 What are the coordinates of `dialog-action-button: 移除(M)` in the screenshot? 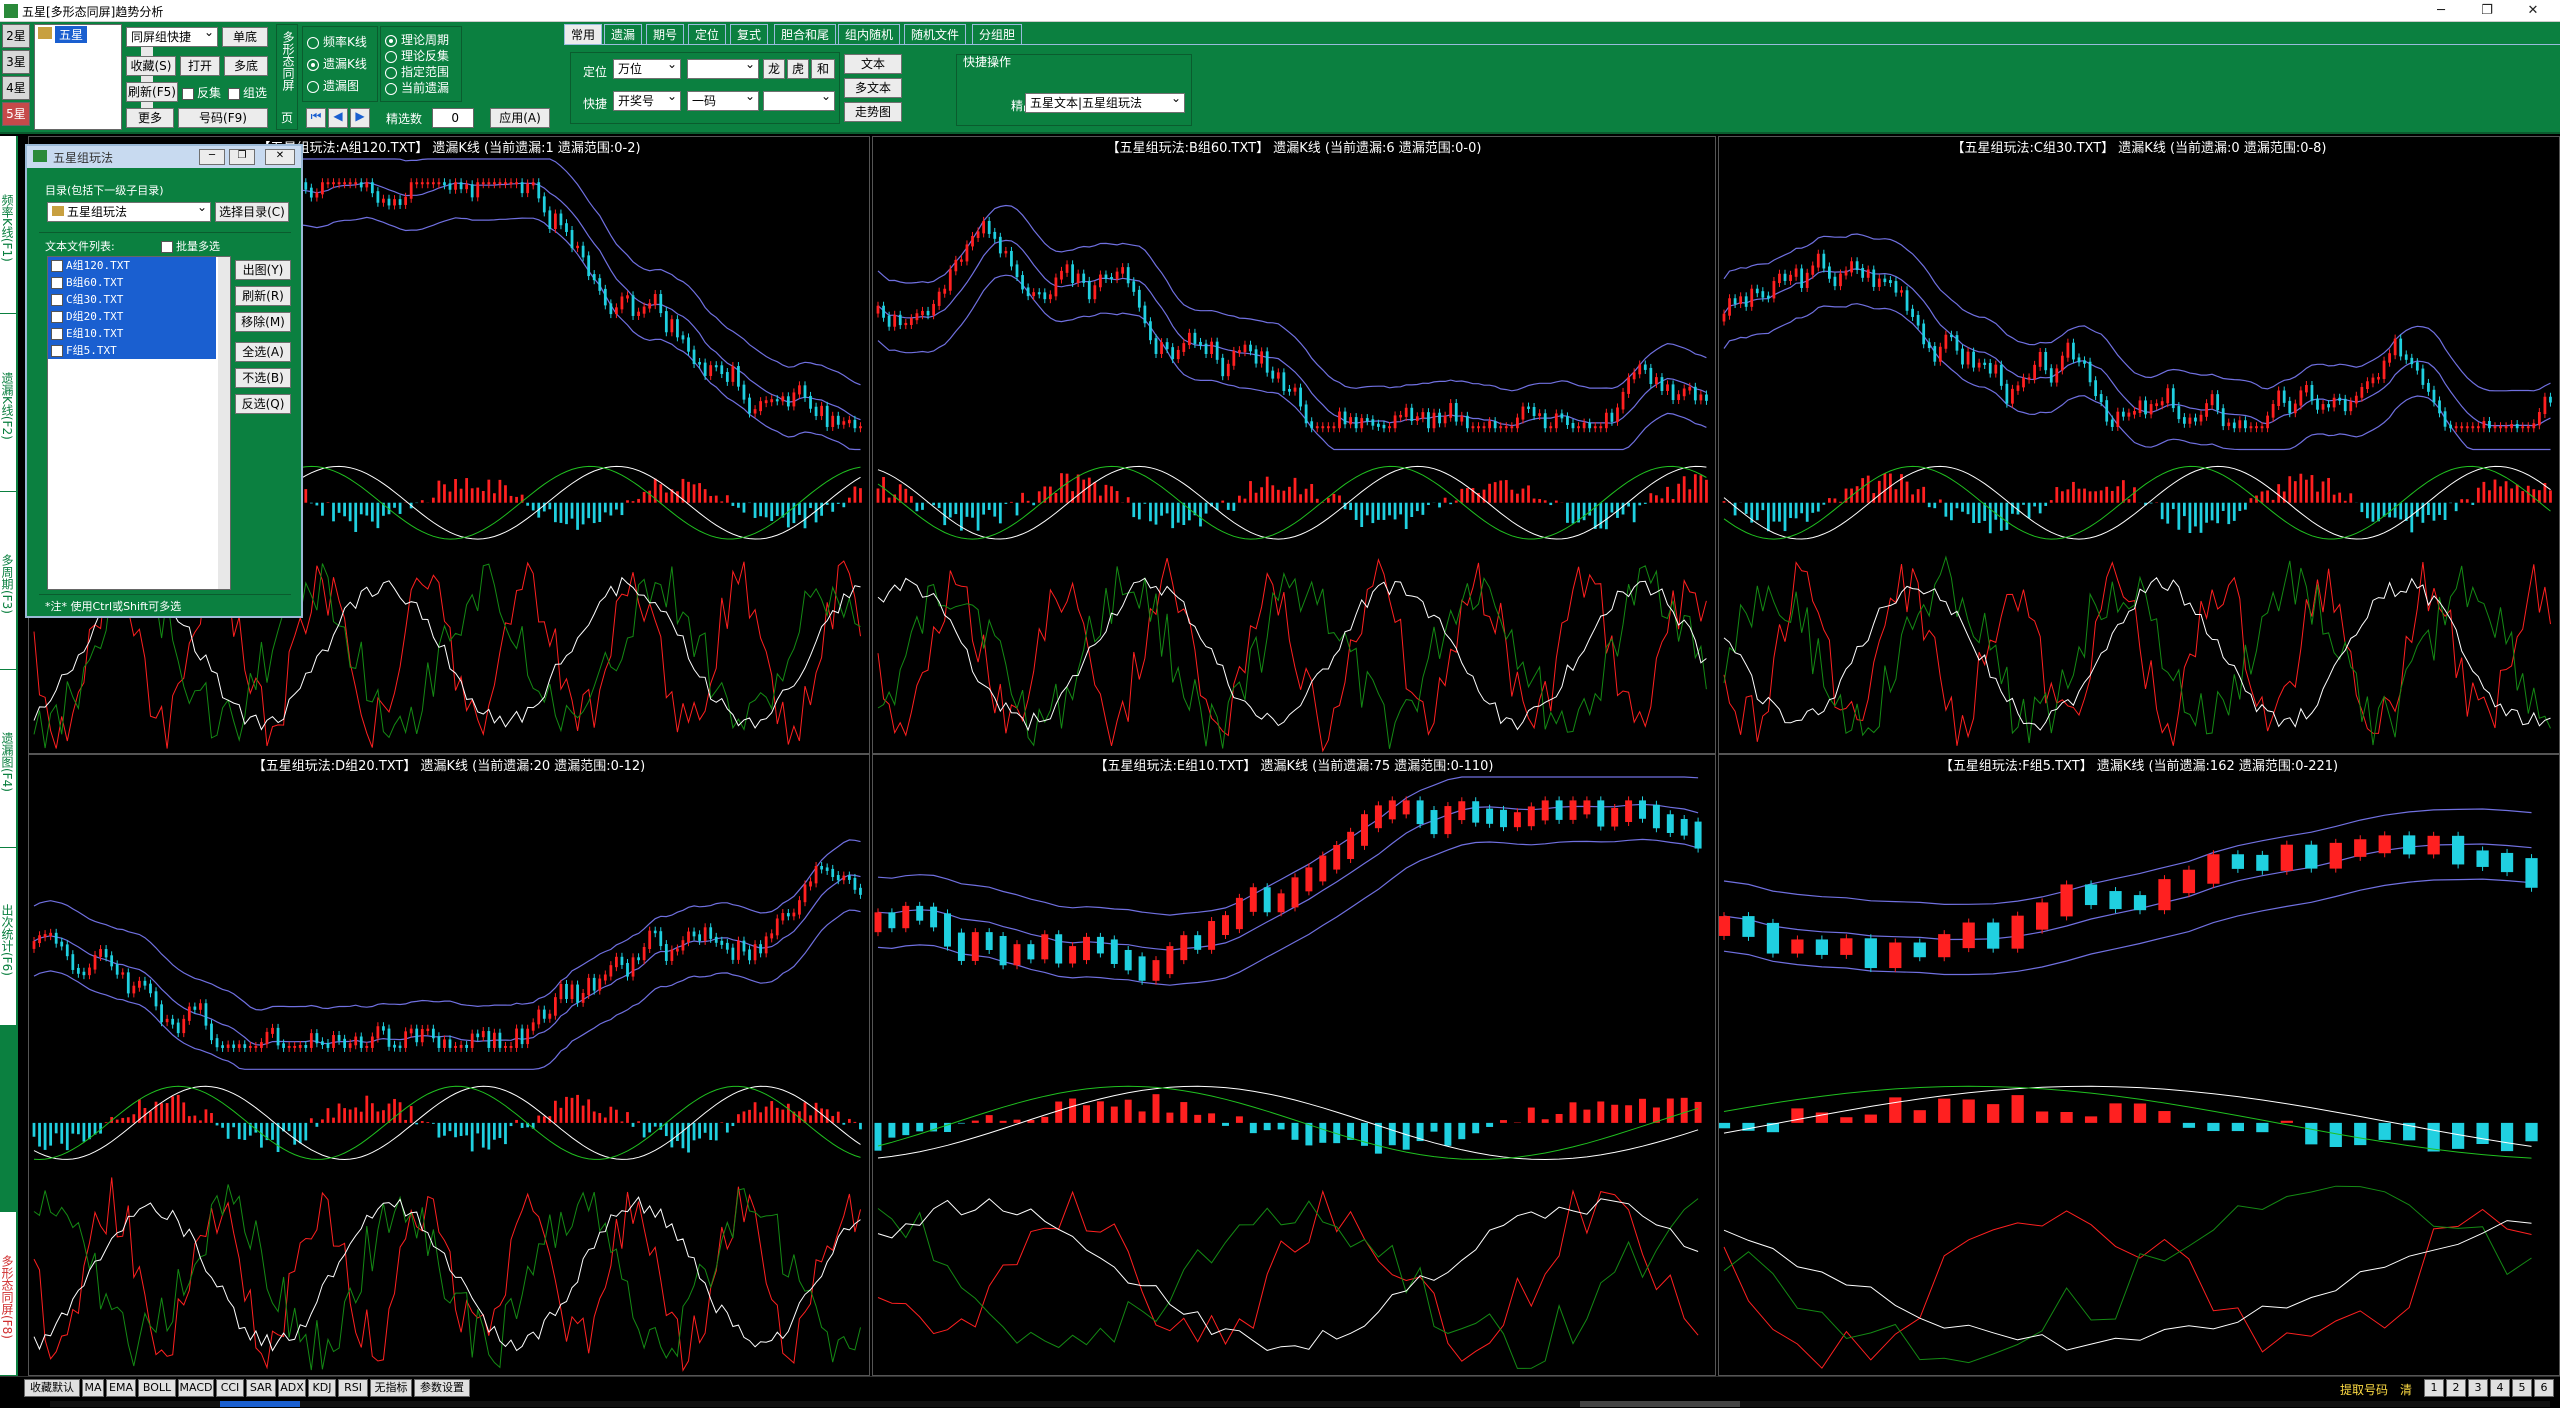 It's located at (263, 322).